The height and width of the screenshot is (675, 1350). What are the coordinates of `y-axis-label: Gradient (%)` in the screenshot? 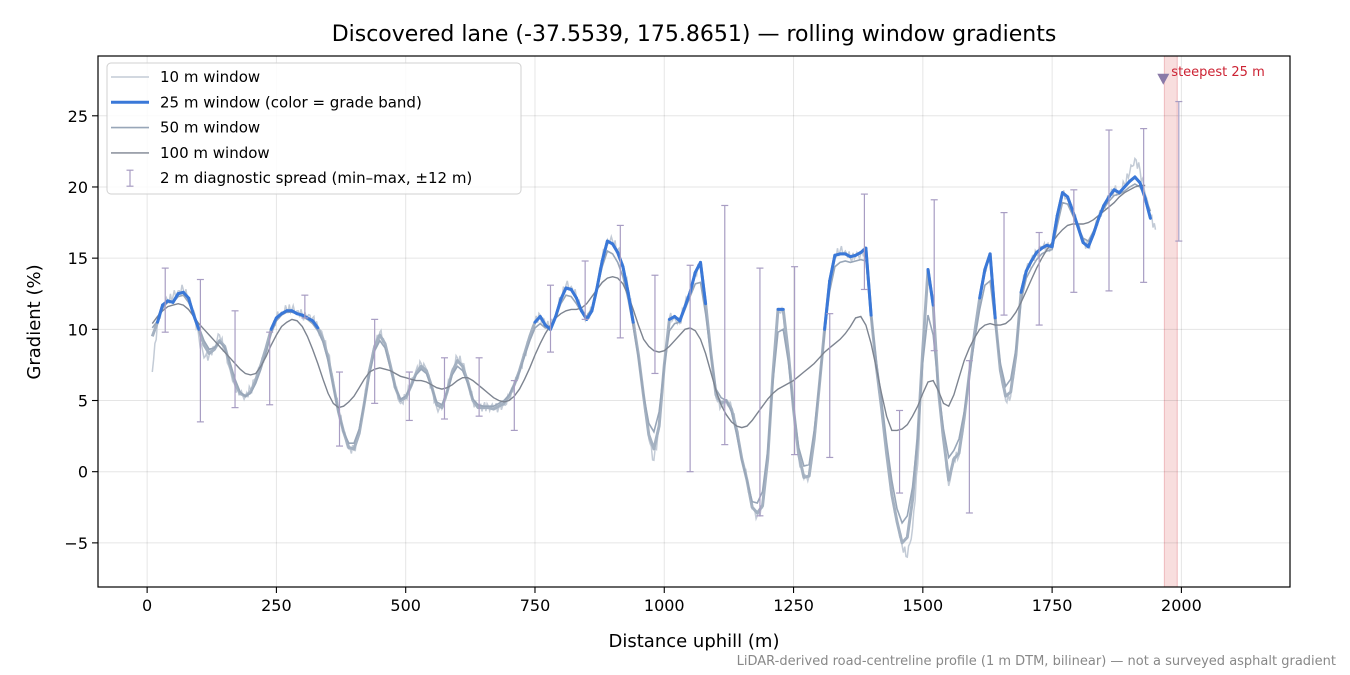 It's located at (34, 321).